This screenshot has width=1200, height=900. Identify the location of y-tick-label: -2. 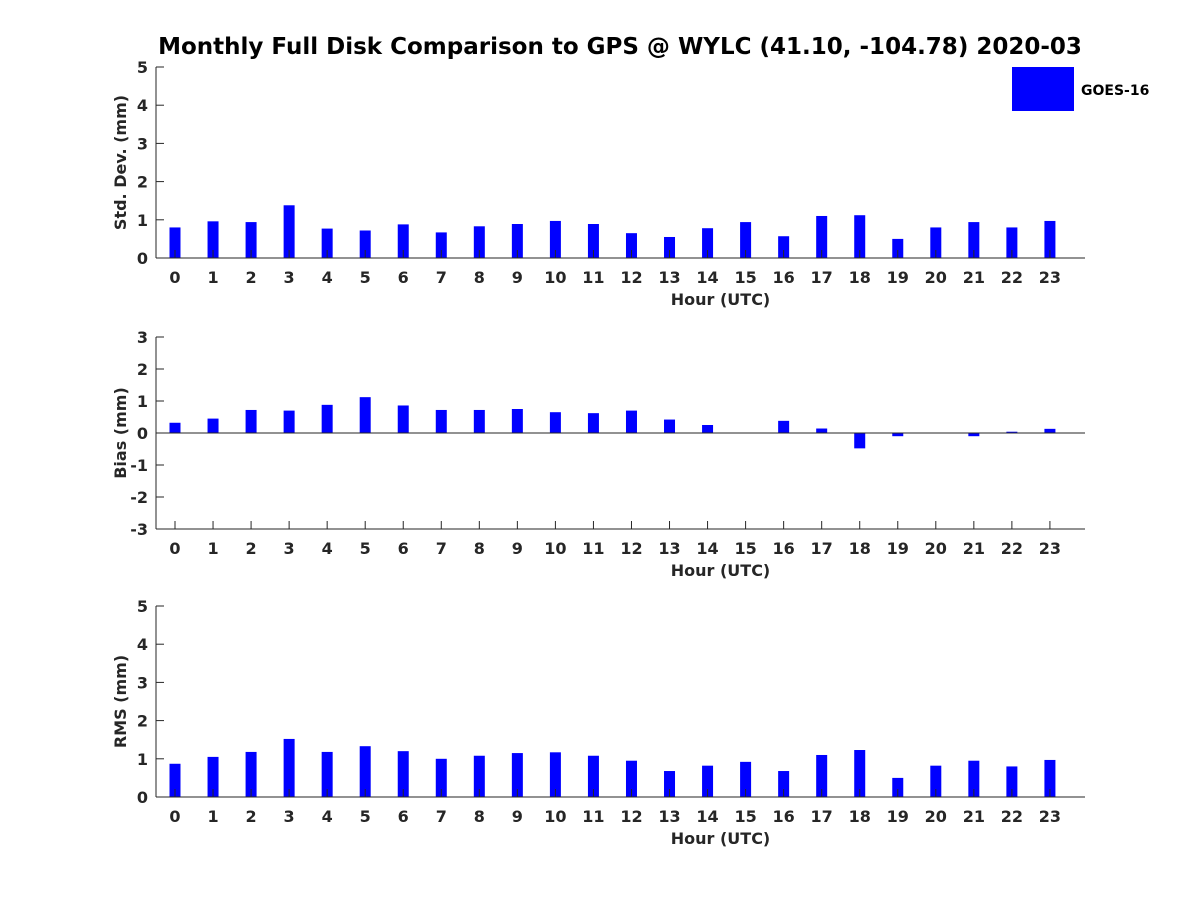
(139, 497).